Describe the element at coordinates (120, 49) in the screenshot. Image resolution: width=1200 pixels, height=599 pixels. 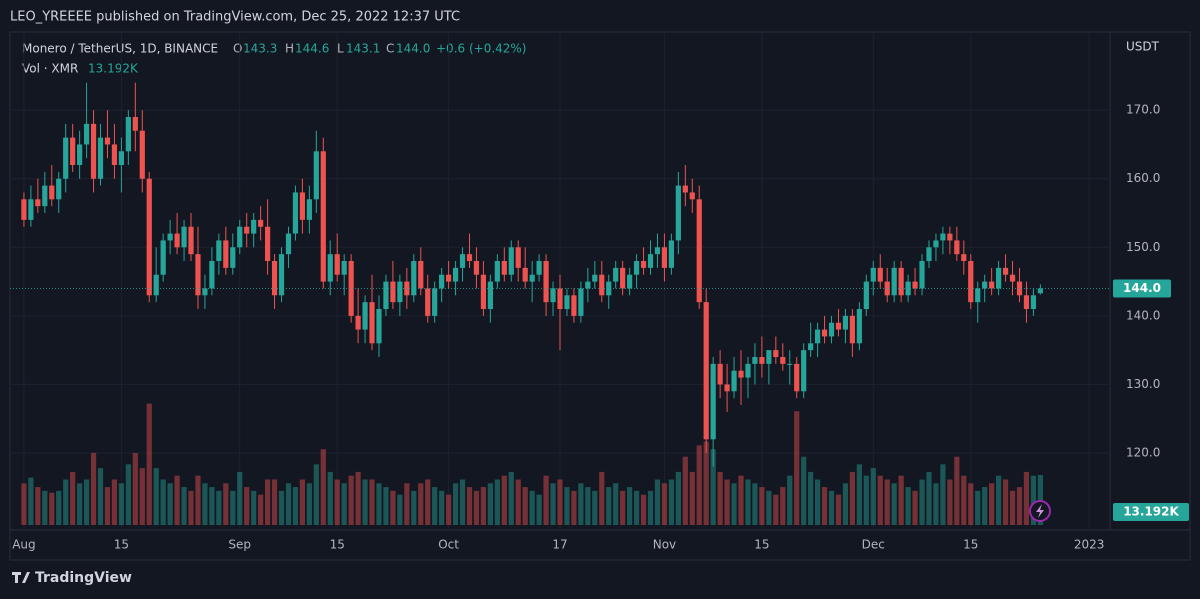
I see `symbol: Monero / TetherUS, 1D, BINANCE` at that location.